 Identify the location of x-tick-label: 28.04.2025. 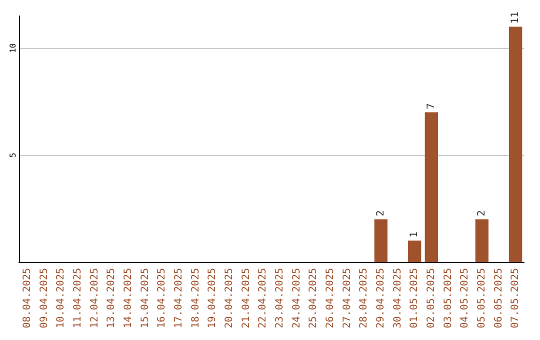
(364, 298).